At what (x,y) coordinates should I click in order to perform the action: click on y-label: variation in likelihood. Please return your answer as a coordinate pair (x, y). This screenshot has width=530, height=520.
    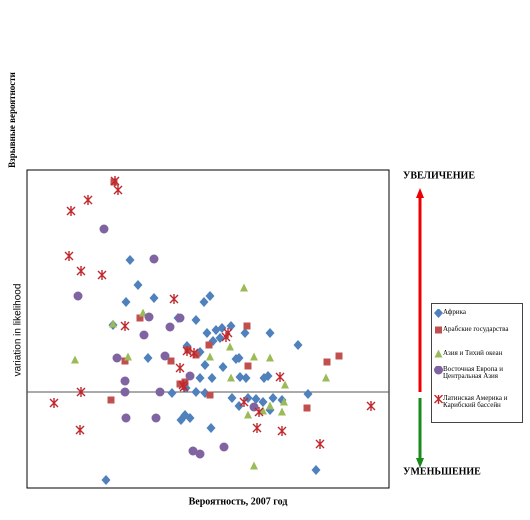
    Looking at the image, I should click on (18, 330).